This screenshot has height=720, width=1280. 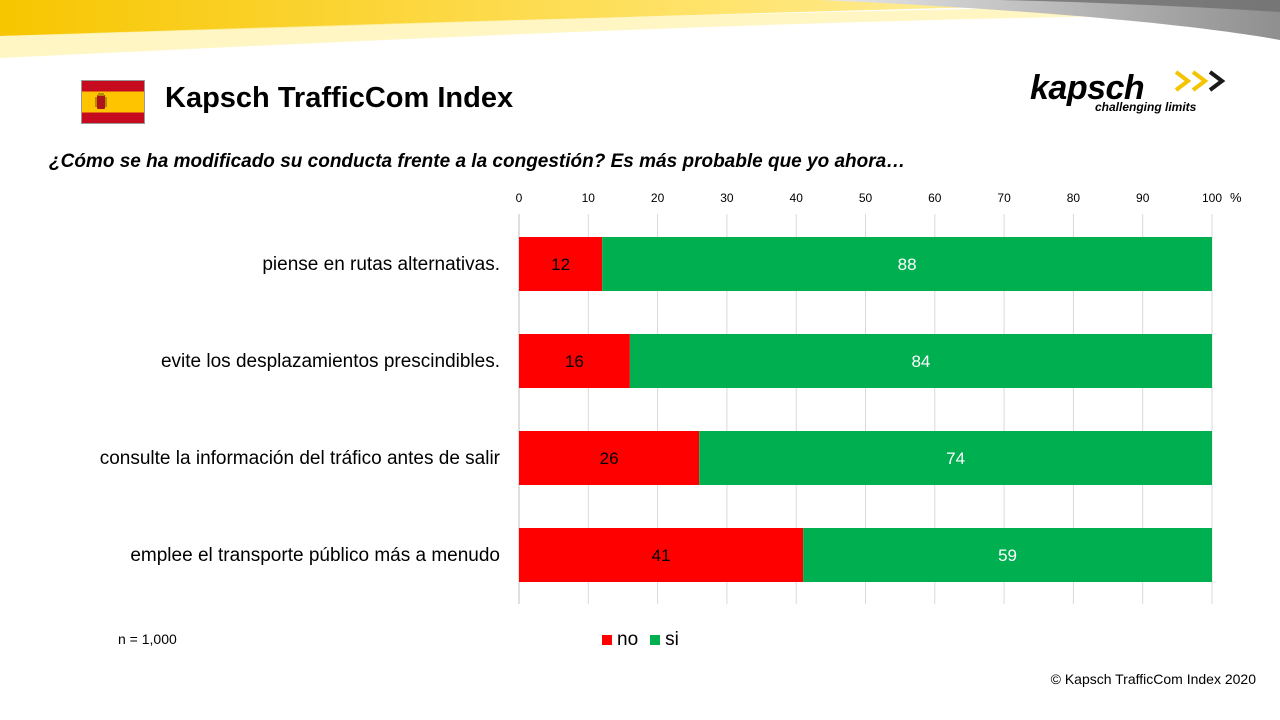 I want to click on spain-flag-icon, so click(x=113, y=102).